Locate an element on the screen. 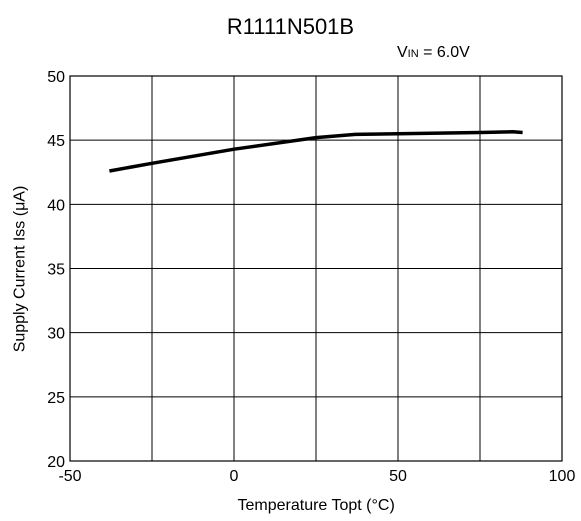  y-tick-label: 25 is located at coordinates (56, 398).